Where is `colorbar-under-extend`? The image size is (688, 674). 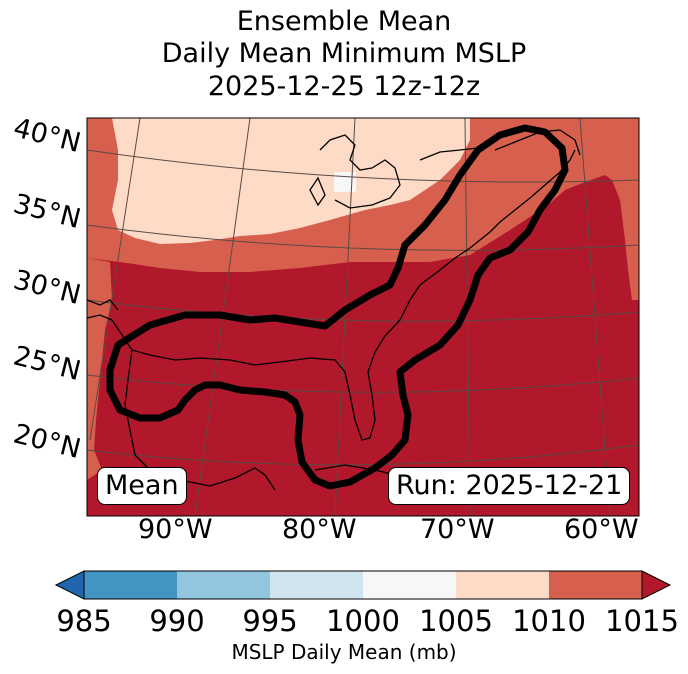
colorbar-under-extend is located at coordinates (69, 585).